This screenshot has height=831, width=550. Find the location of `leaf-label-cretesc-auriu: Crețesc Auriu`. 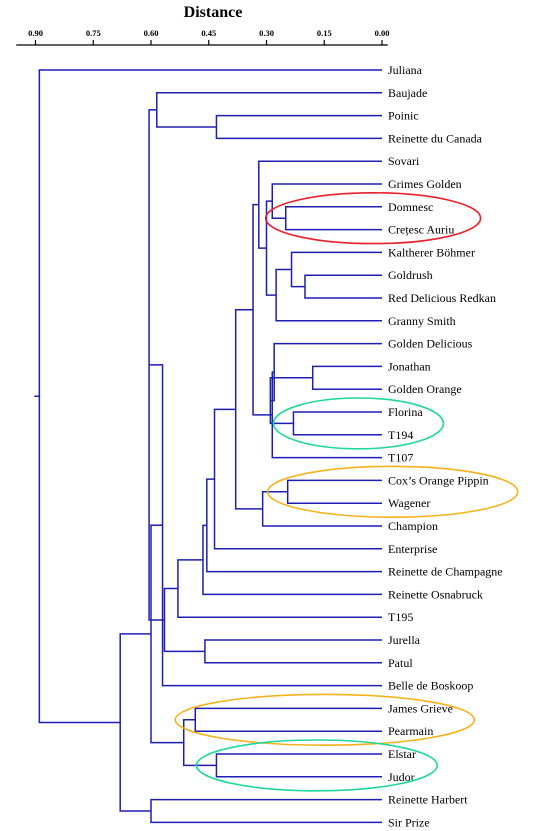

leaf-label-cretesc-auriu: Crețesc Auriu is located at coordinates (421, 230).